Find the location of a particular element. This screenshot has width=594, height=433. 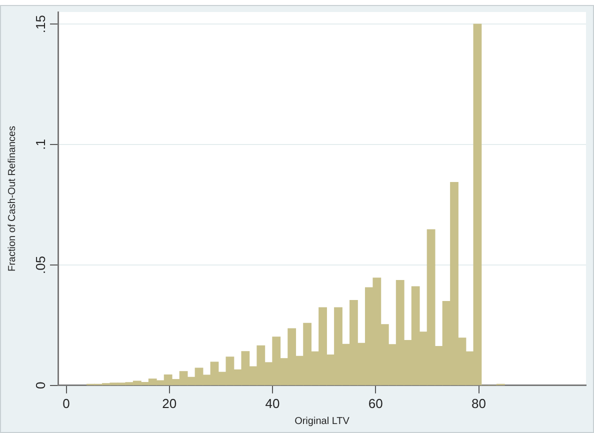

y-axis-title: Fraction of Cash-Out Refinances is located at coordinates (12, 199).